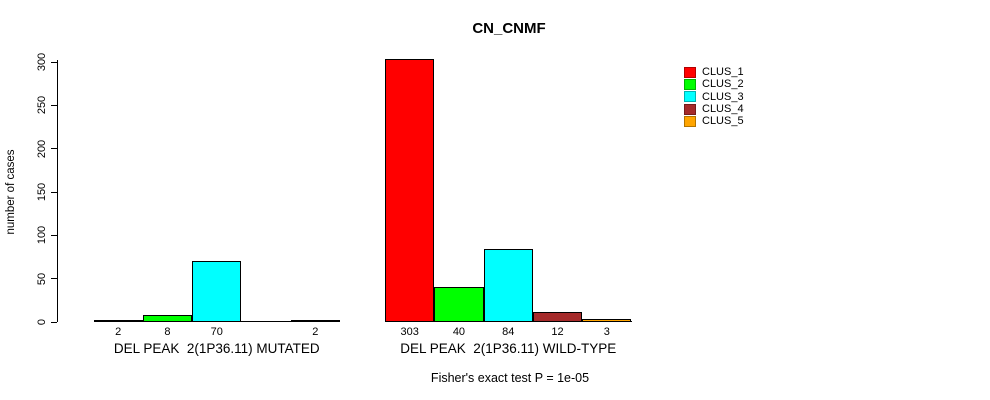  I want to click on caption: Fisher's exact test P = 1e-05, so click(510, 378).